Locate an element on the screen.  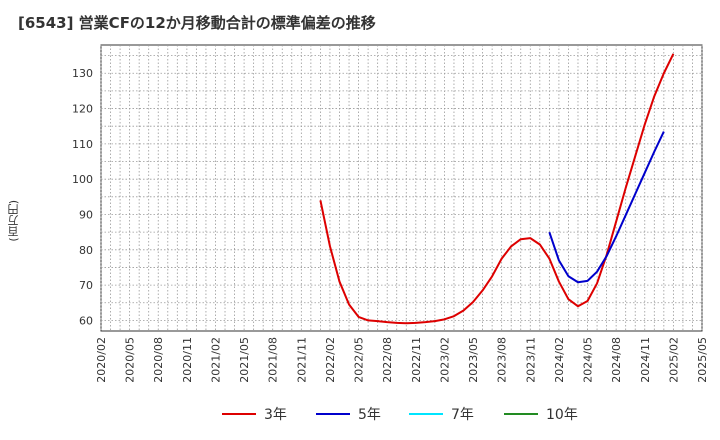
legend-label: 3年 is located at coordinates (275, 415).